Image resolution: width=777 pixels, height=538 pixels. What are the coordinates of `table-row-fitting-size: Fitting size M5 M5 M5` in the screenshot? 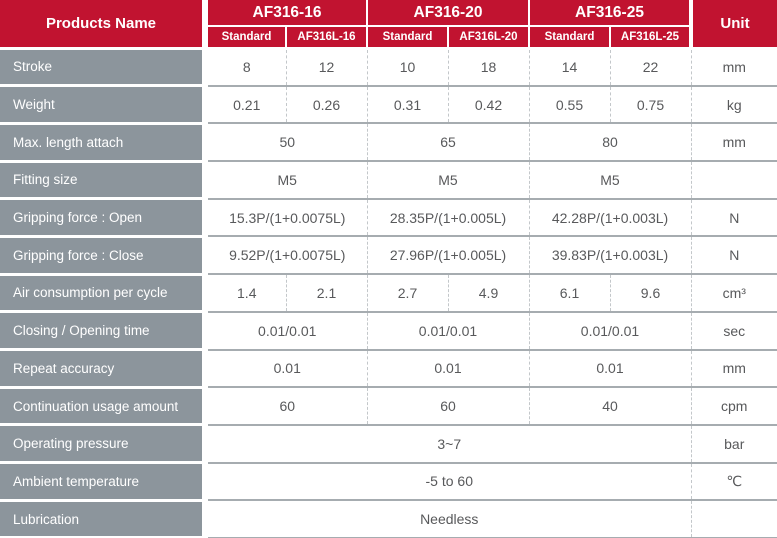 It's located at (388, 181).